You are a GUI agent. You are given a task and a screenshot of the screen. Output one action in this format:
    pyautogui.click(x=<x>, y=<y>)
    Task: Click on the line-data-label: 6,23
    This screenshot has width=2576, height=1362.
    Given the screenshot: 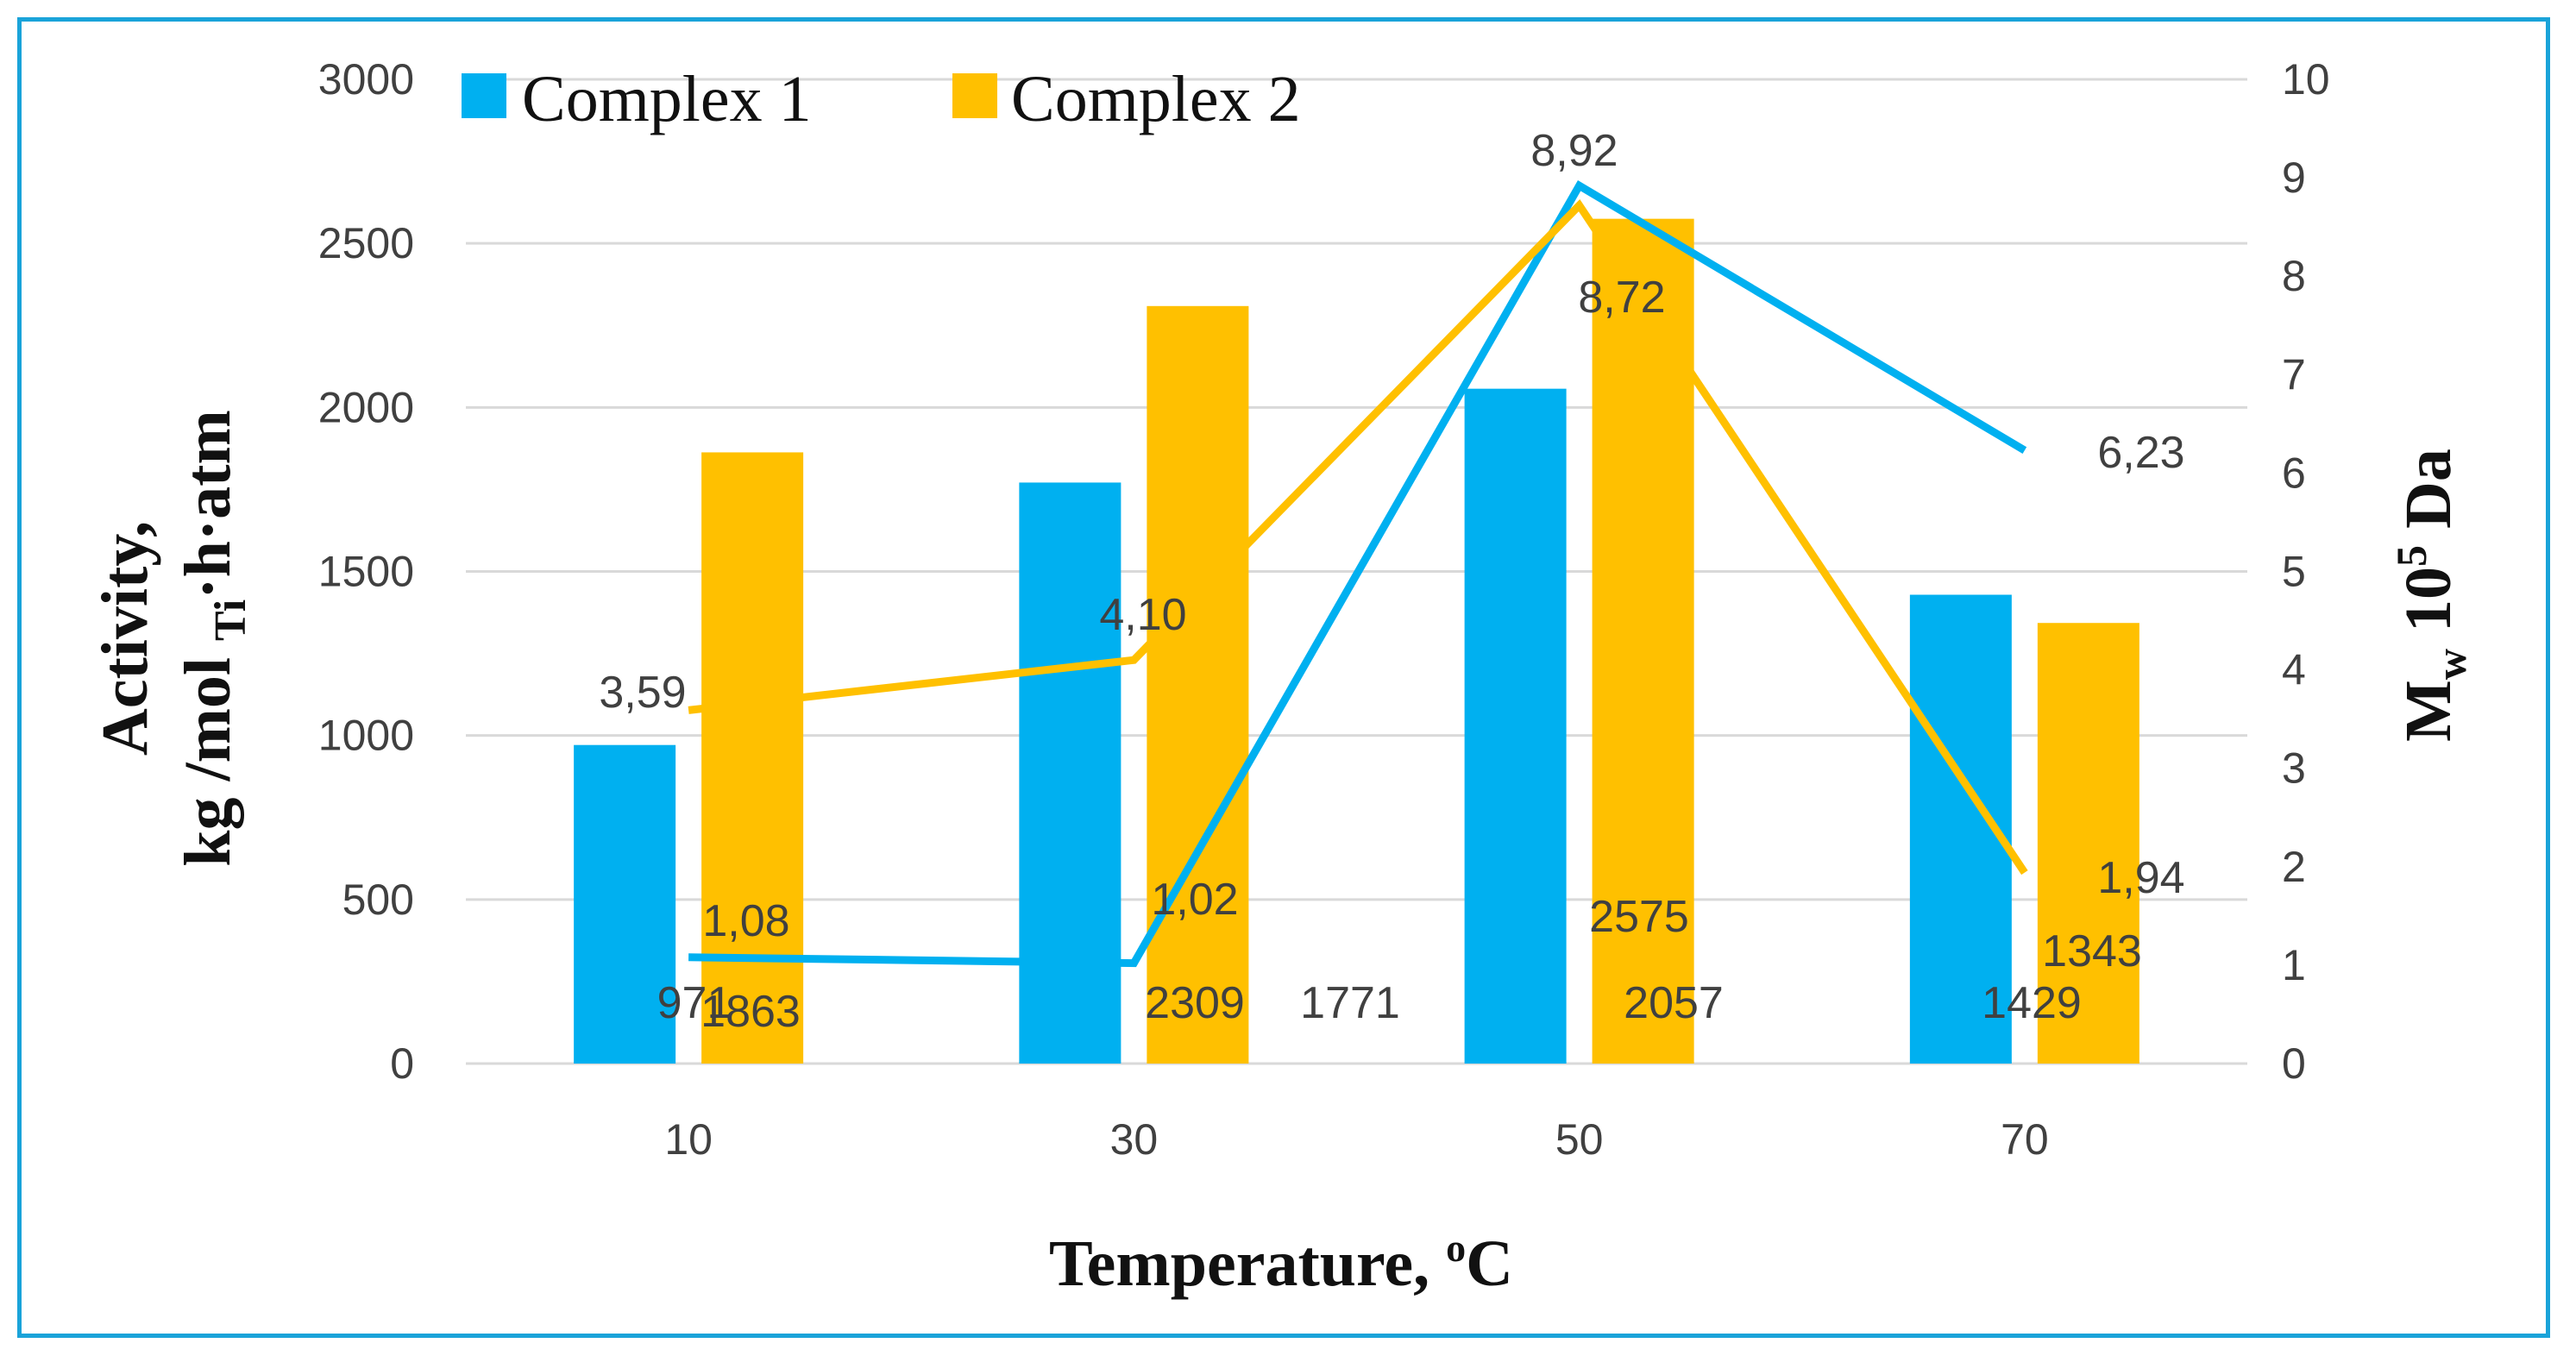 What is the action you would take?
    pyautogui.click(x=2140, y=453)
    